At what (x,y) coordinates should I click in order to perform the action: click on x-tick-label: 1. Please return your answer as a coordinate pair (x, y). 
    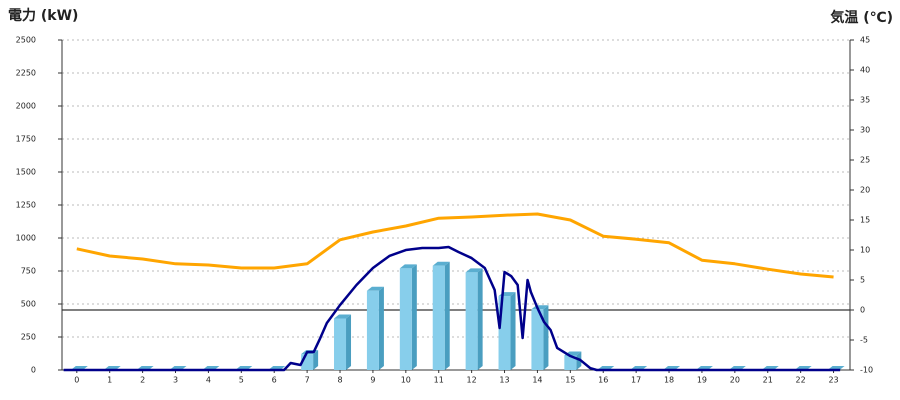
    Looking at the image, I should click on (109, 380).